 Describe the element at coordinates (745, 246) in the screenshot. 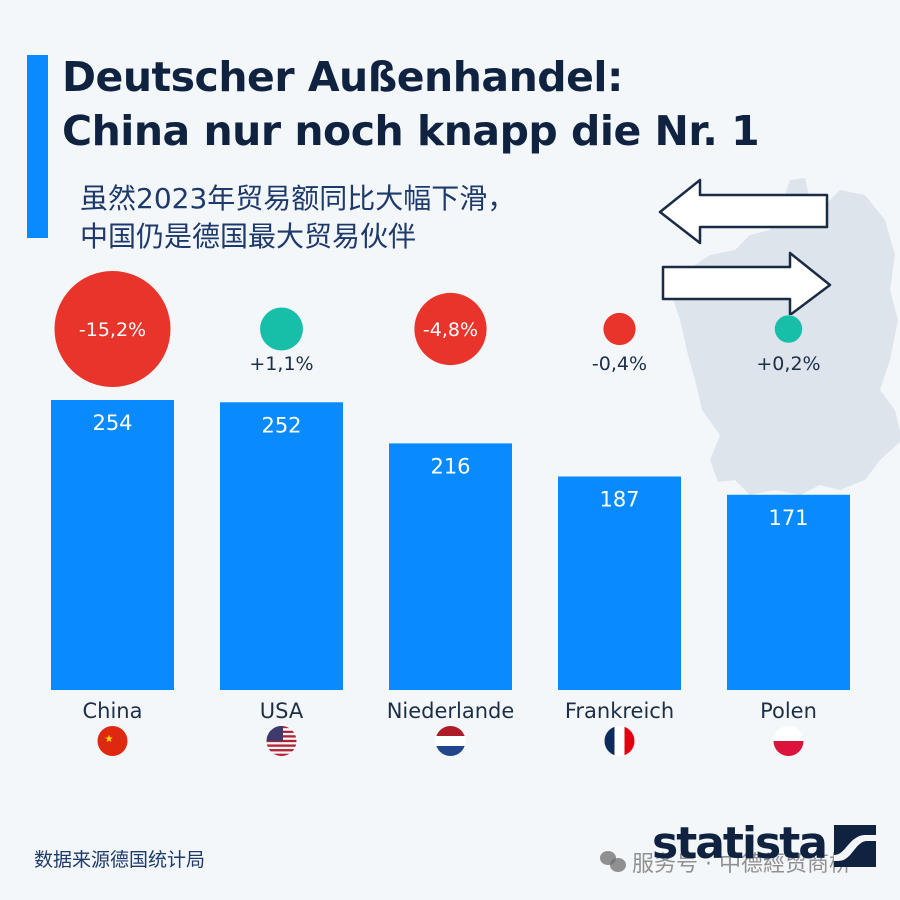

I see `exchange-arrows-icon` at that location.